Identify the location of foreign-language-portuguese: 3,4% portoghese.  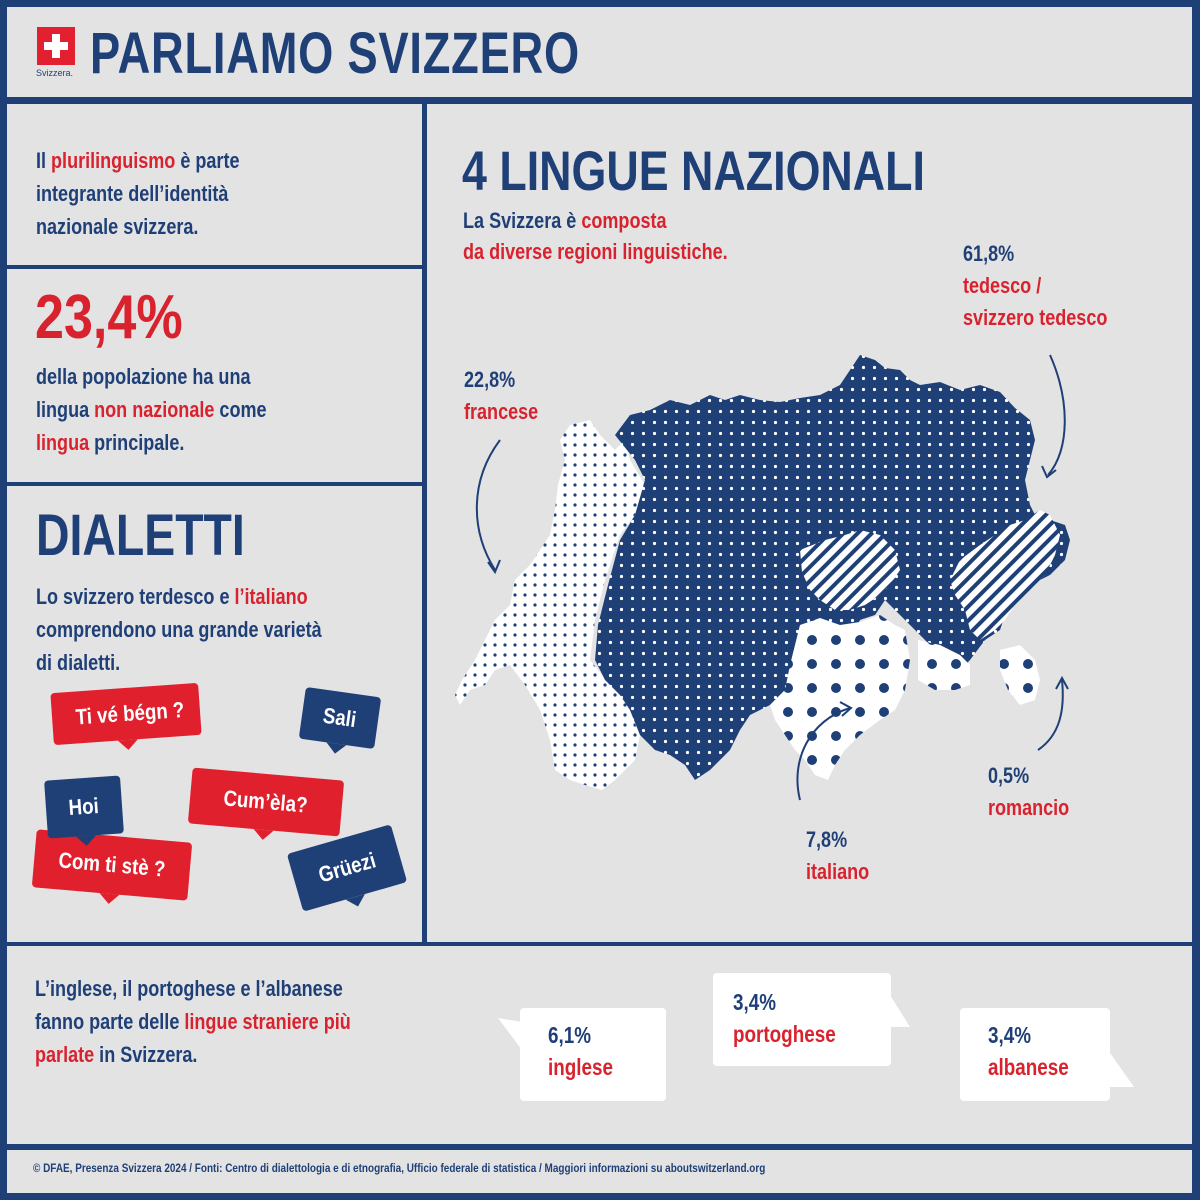
(802, 1019).